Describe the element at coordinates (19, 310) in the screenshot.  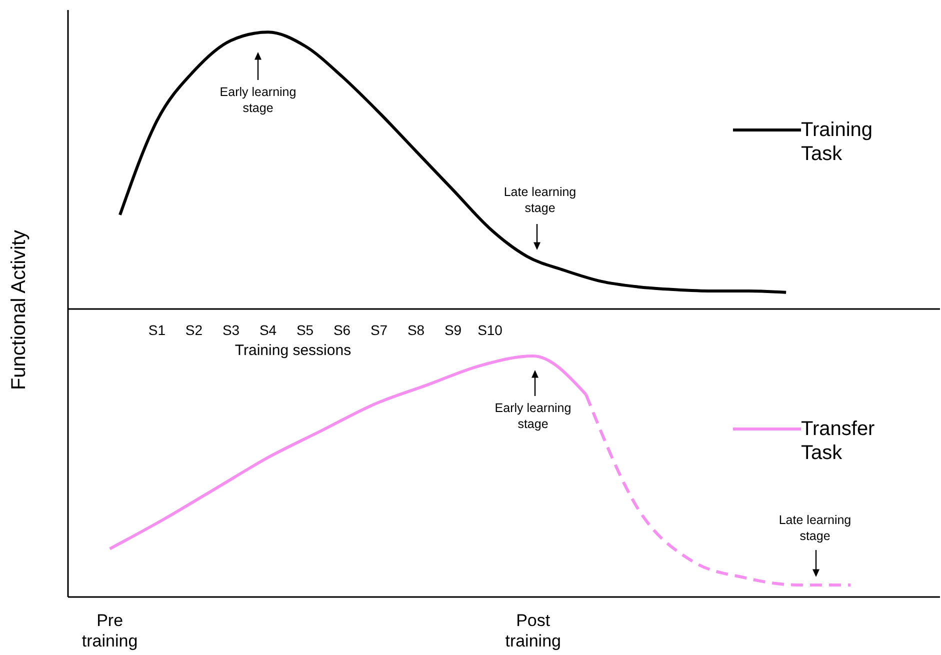
I see `y-axis-title: Functional Activity` at that location.